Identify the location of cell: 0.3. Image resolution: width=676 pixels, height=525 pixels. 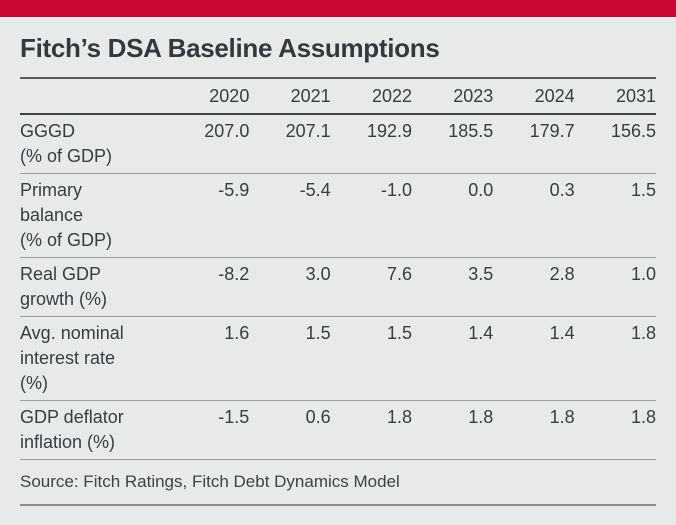
(534, 215).